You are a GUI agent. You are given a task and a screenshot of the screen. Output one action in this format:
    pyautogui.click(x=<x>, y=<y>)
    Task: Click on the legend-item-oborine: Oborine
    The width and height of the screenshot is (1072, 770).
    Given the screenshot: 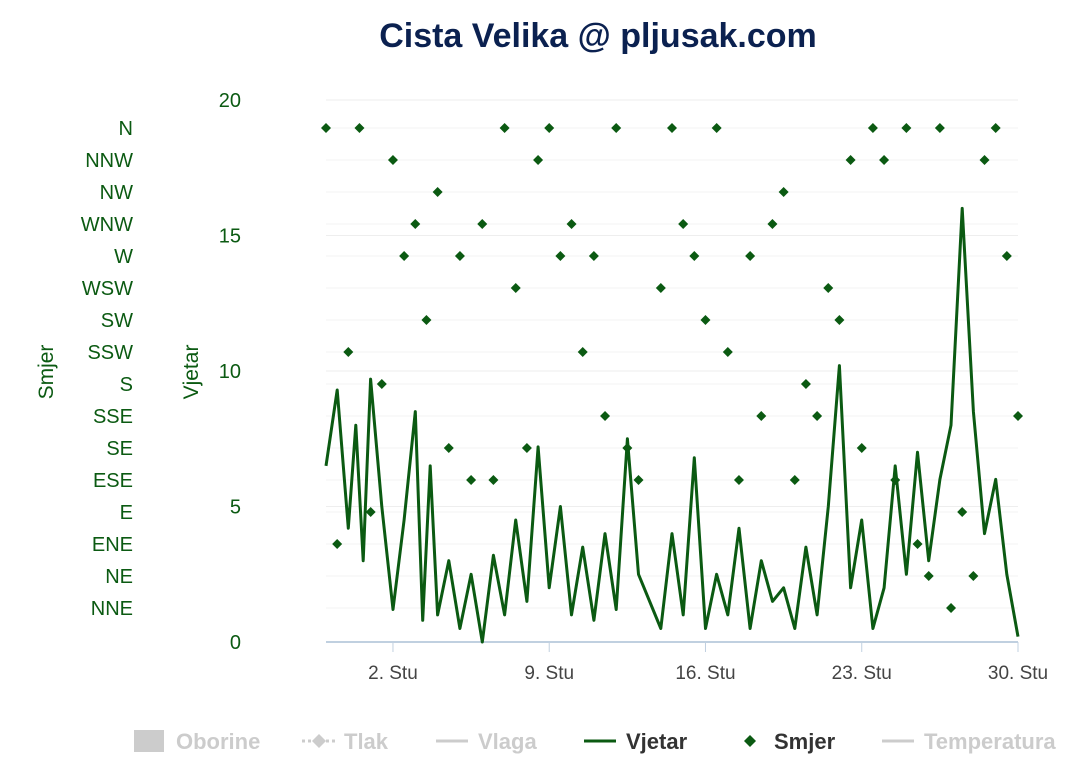 What is the action you would take?
    pyautogui.click(x=197, y=741)
    